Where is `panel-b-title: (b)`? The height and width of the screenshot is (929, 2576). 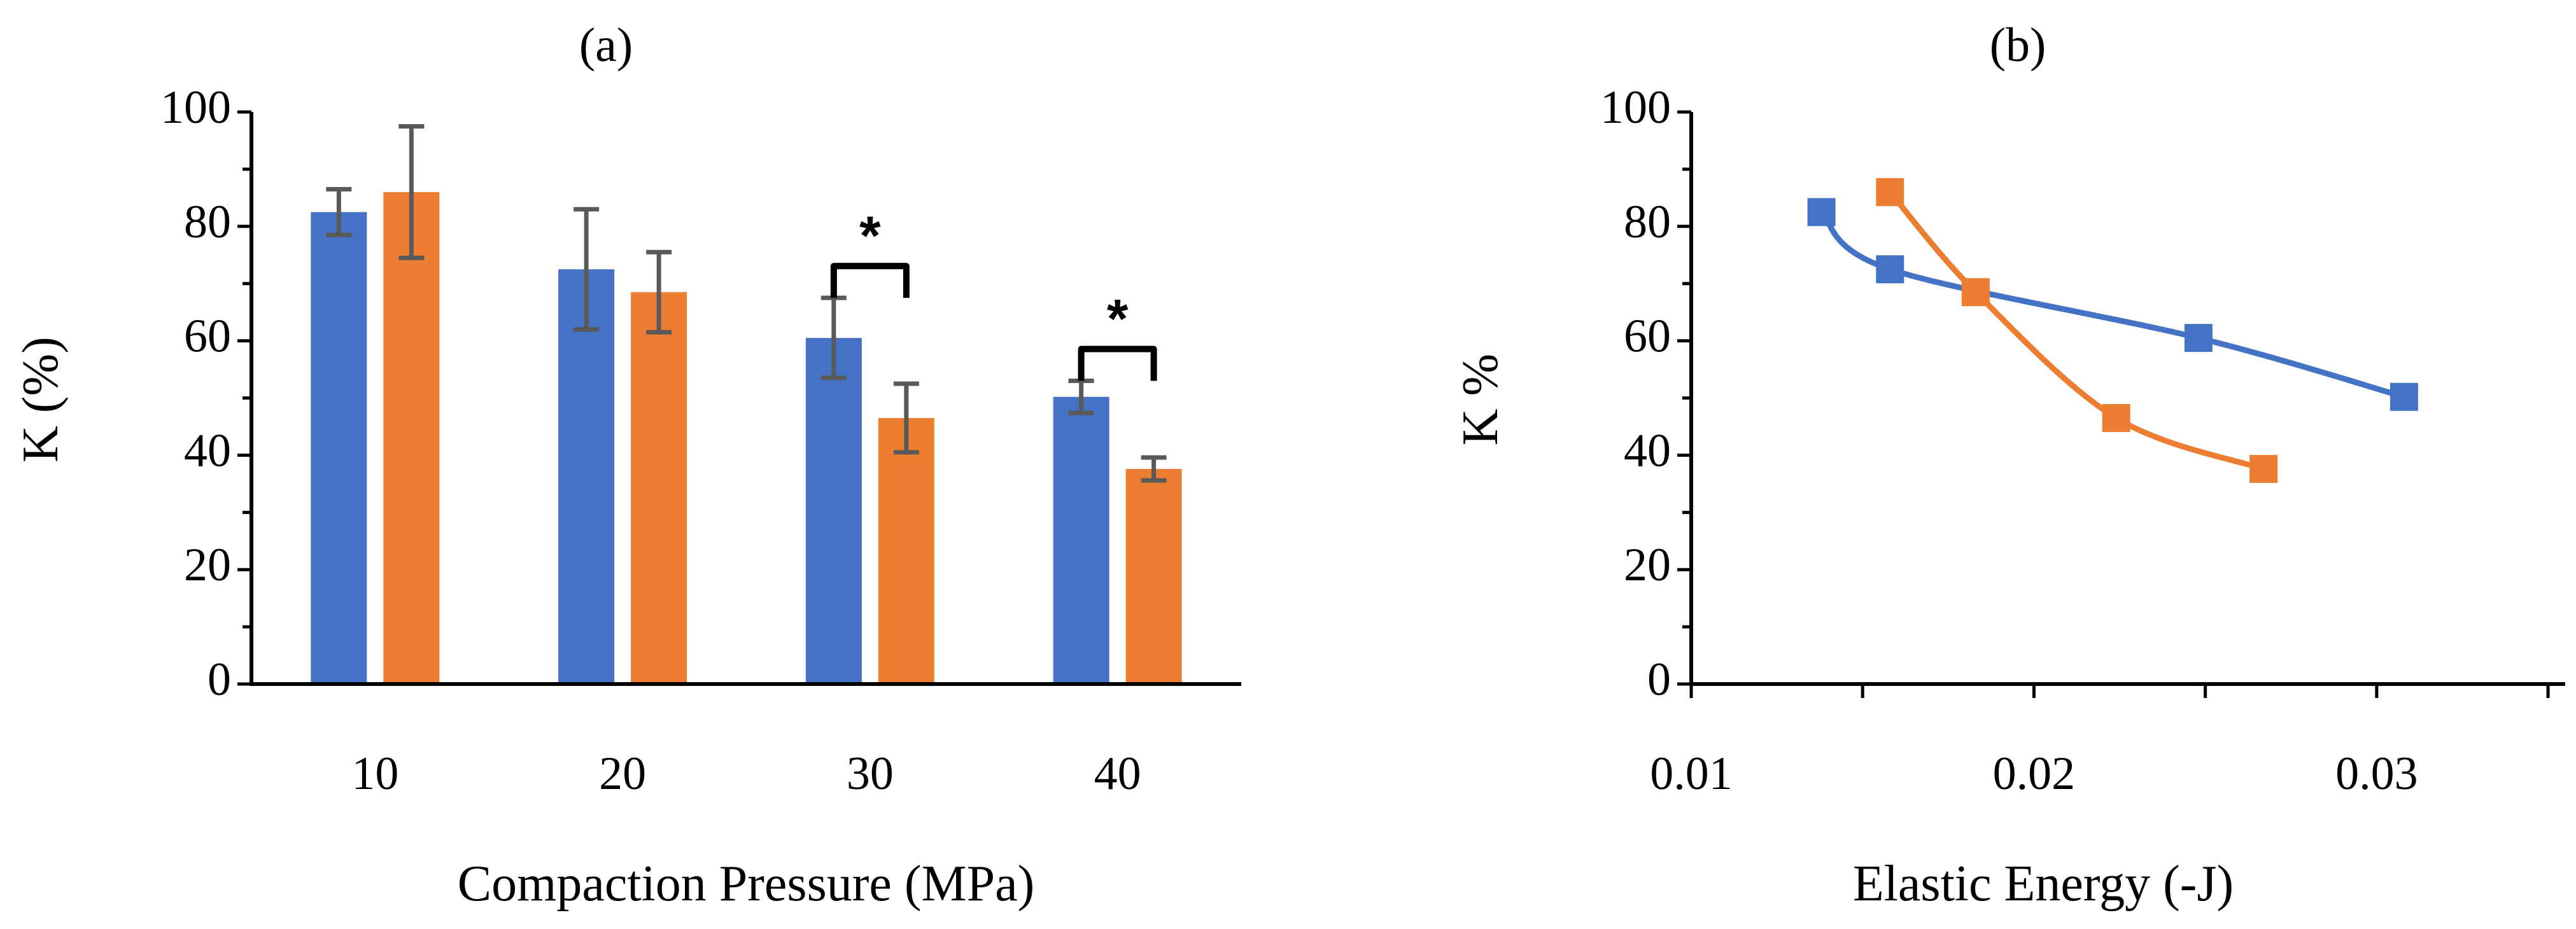 panel-b-title: (b) is located at coordinates (2018, 45).